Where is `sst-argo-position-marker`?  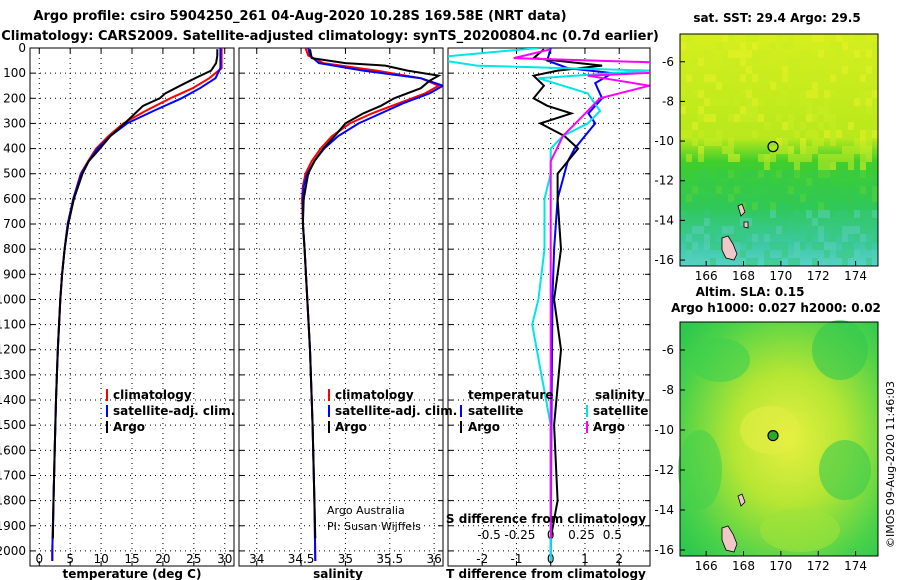
sst-argo-position-marker is located at coordinates (773, 147).